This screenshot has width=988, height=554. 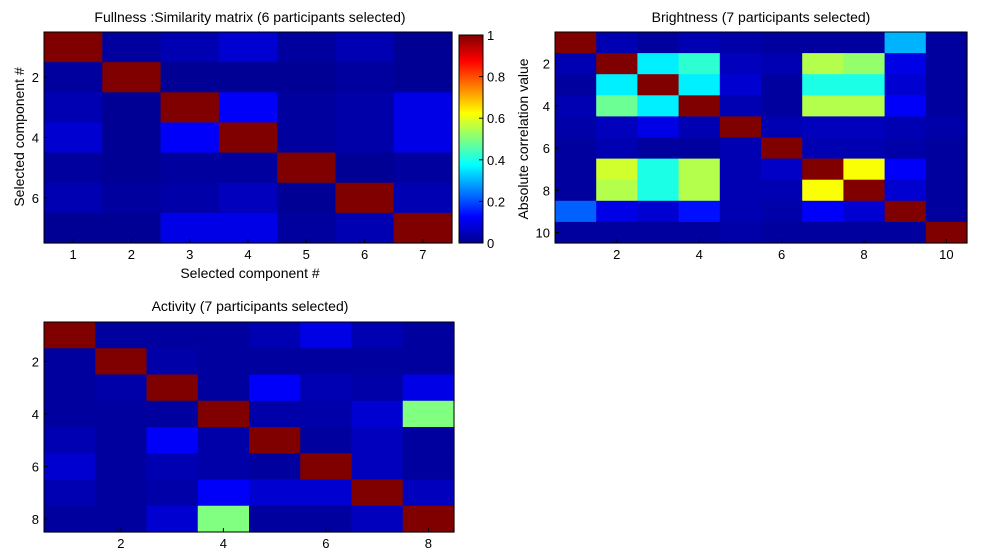 What do you see at coordinates (616, 254) in the screenshot?
I see `brightness-x-tick-label: 2` at bounding box center [616, 254].